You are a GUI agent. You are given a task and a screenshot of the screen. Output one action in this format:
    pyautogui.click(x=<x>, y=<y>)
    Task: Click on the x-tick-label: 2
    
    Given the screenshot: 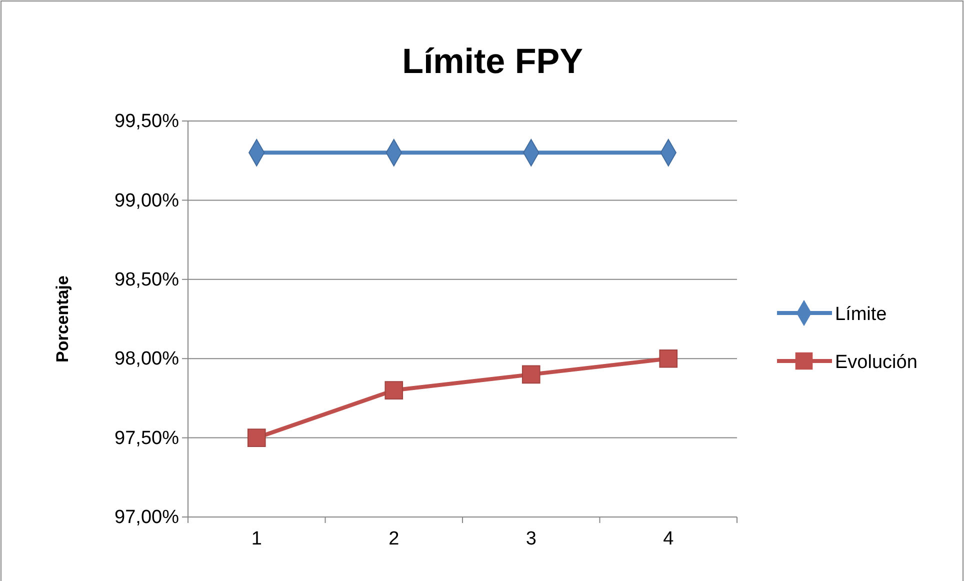 What is the action you would take?
    pyautogui.click(x=394, y=539)
    